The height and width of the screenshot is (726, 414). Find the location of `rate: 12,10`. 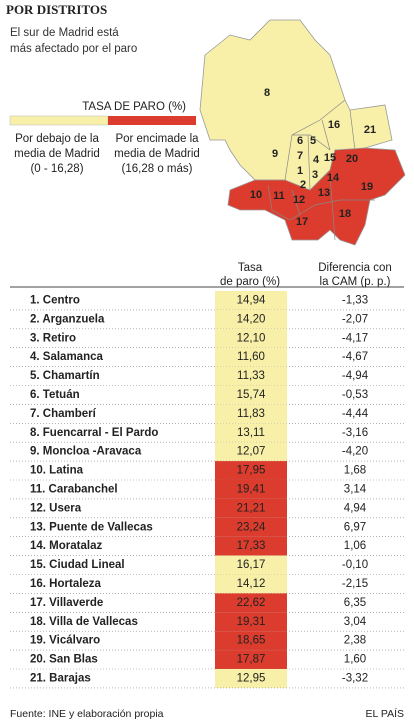

rate: 12,10 is located at coordinates (251, 338).